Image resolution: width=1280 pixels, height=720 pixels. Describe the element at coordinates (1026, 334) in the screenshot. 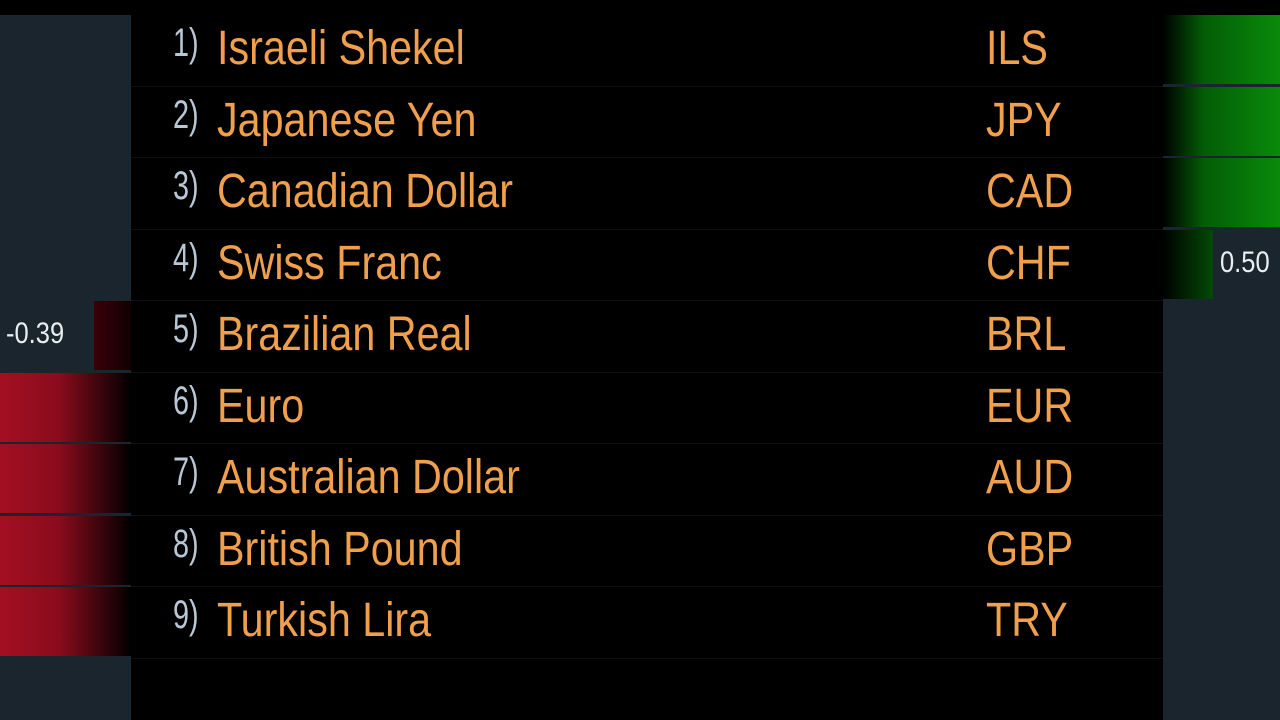

I see `currency-code: BRL` at that location.